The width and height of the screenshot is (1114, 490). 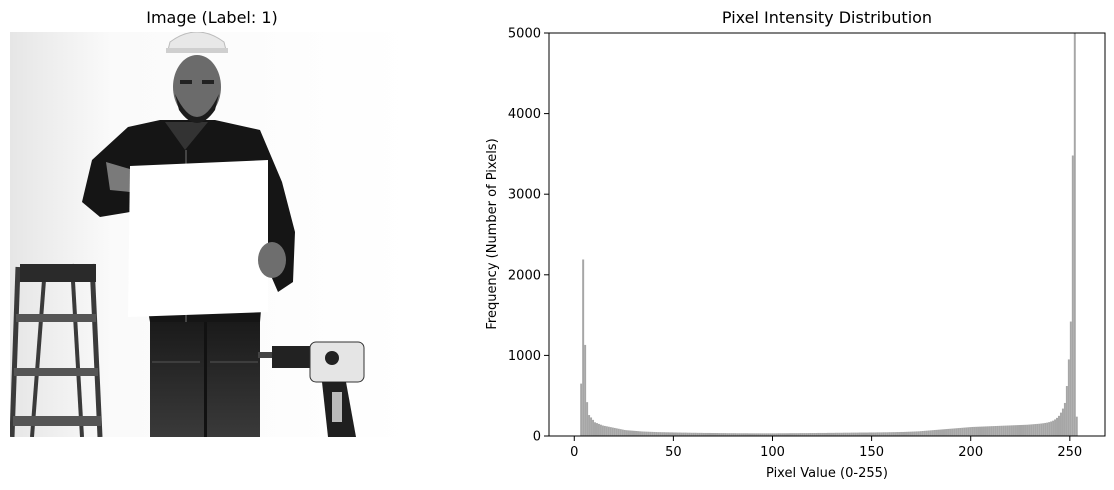 I want to click on x-tick-label: 150, so click(x=871, y=452).